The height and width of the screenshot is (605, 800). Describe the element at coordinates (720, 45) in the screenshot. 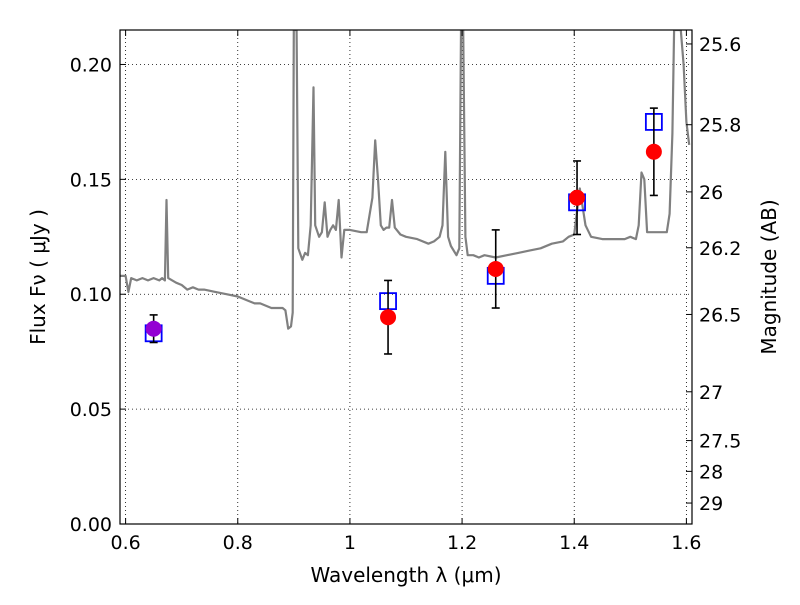

I see `right-tick-label: 25.6` at that location.